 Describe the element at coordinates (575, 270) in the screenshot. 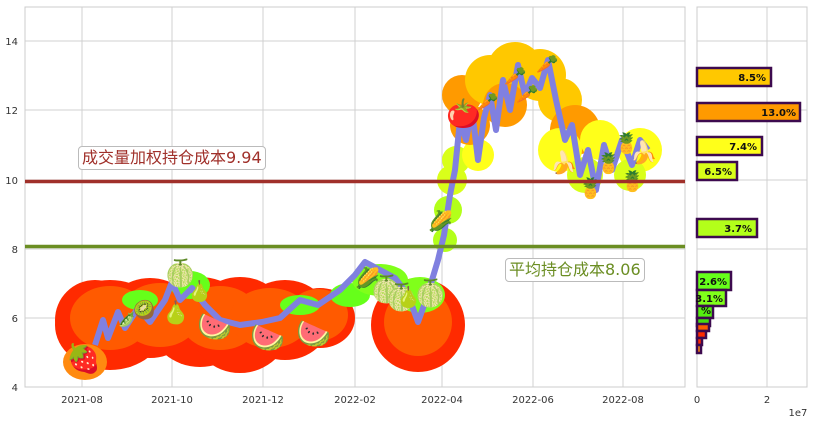

I see `avg-cost-annotation: 平均持仓成本8.06` at that location.